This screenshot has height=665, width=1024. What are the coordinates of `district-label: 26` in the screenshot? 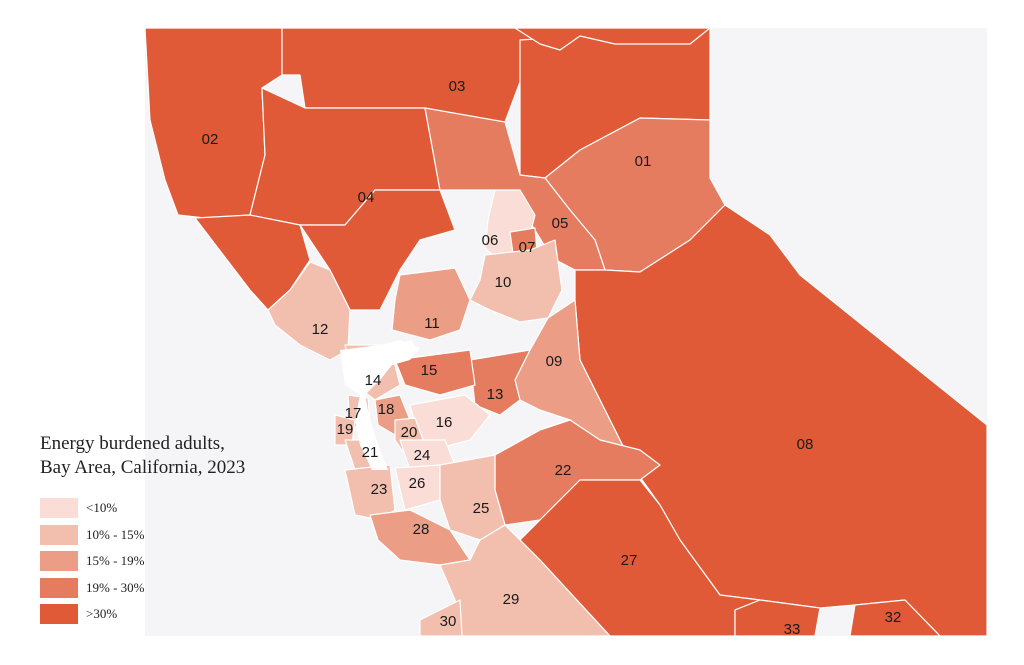 It's located at (417, 483).